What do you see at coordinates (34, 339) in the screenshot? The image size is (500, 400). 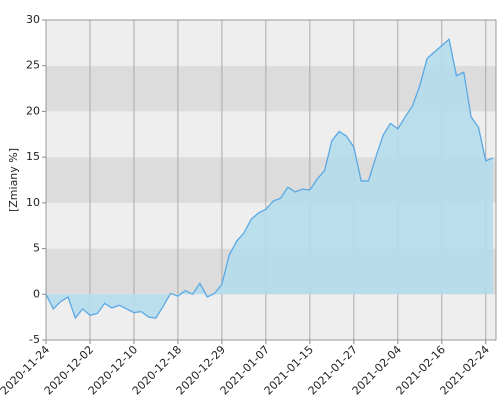 I see `y-tick-label: -5` at bounding box center [34, 339].